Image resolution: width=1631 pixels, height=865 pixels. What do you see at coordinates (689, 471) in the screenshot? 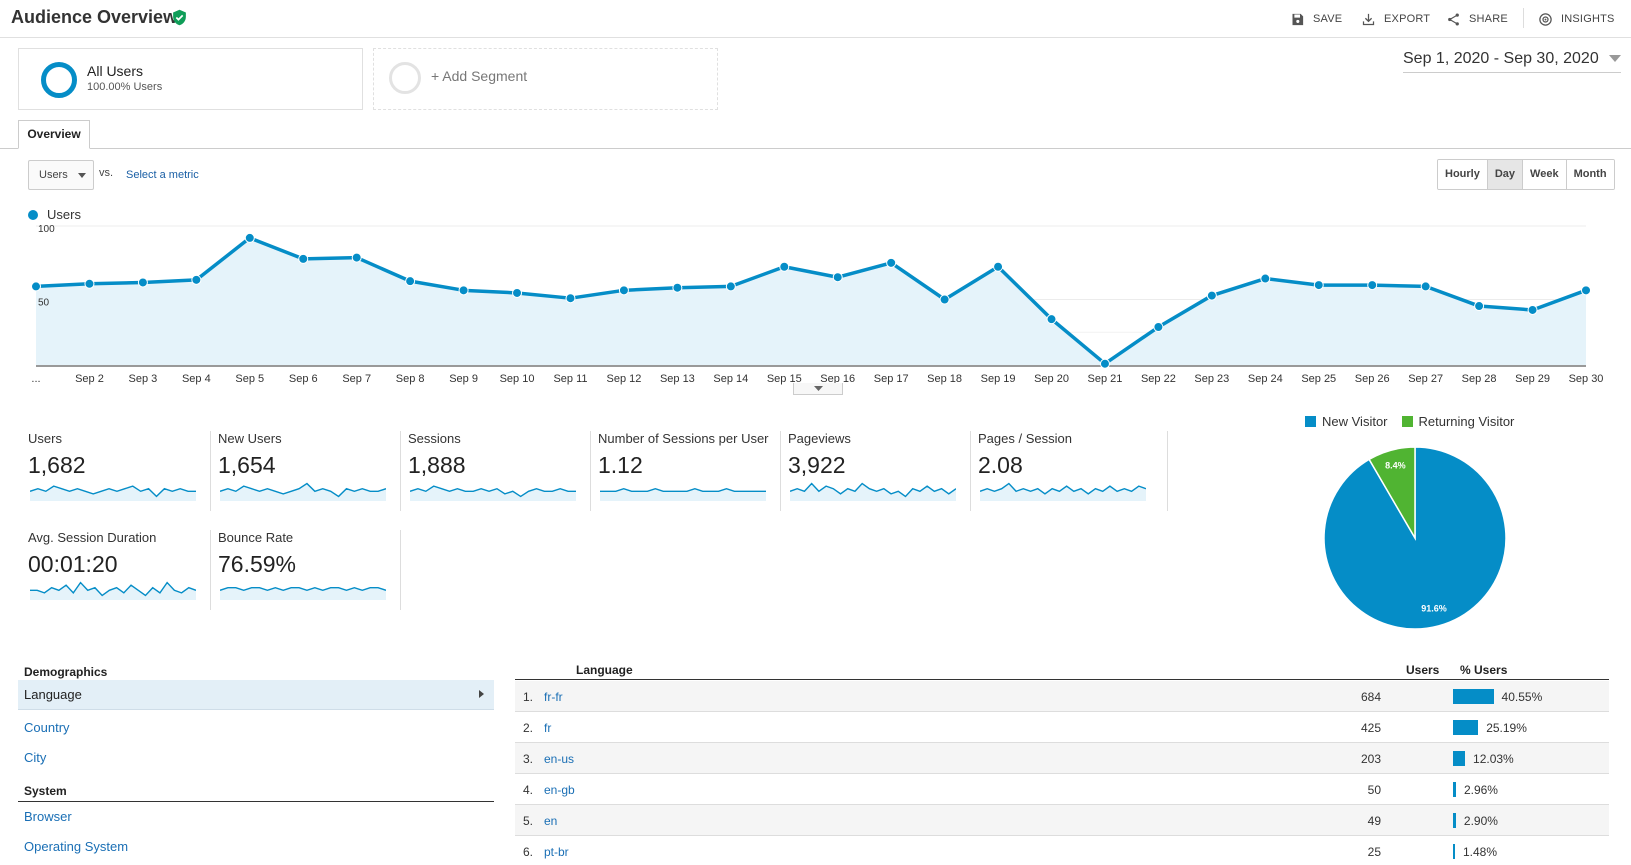
I see `scorecard: Number of Sessions per User 1.12` at bounding box center [689, 471].